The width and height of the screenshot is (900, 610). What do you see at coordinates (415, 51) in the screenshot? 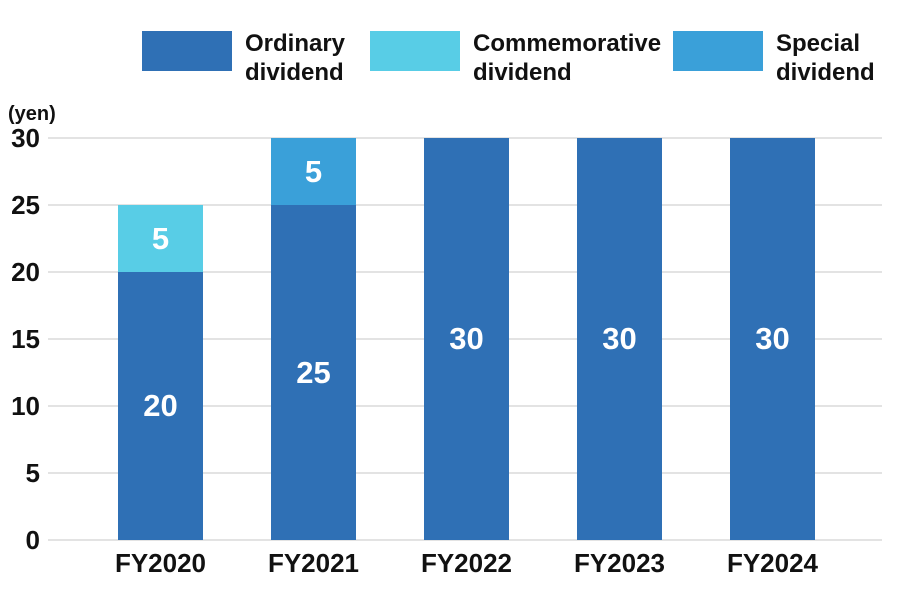
I see `legend-swatch-commemorative-dividend` at bounding box center [415, 51].